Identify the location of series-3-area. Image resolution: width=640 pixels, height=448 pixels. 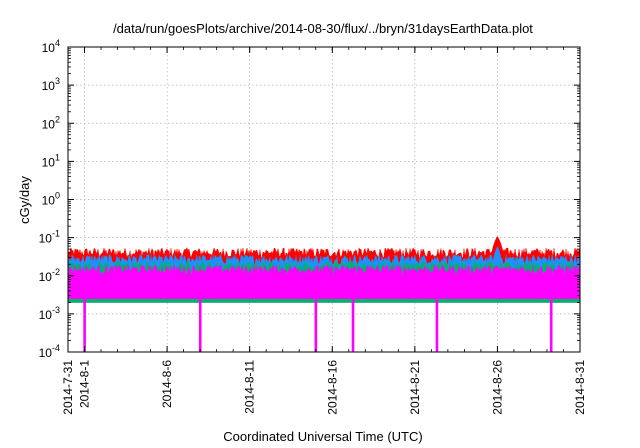
(324, 281).